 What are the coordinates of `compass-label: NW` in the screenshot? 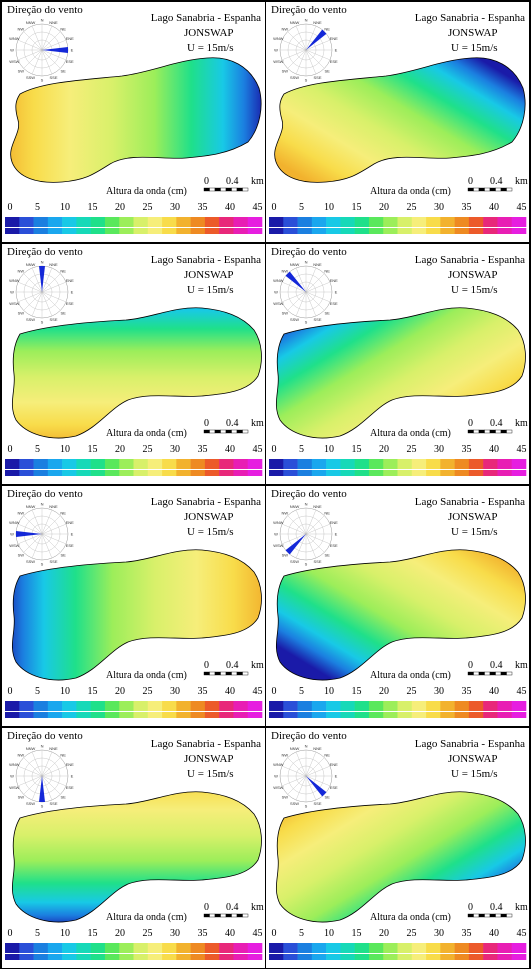 It's located at (20, 270).